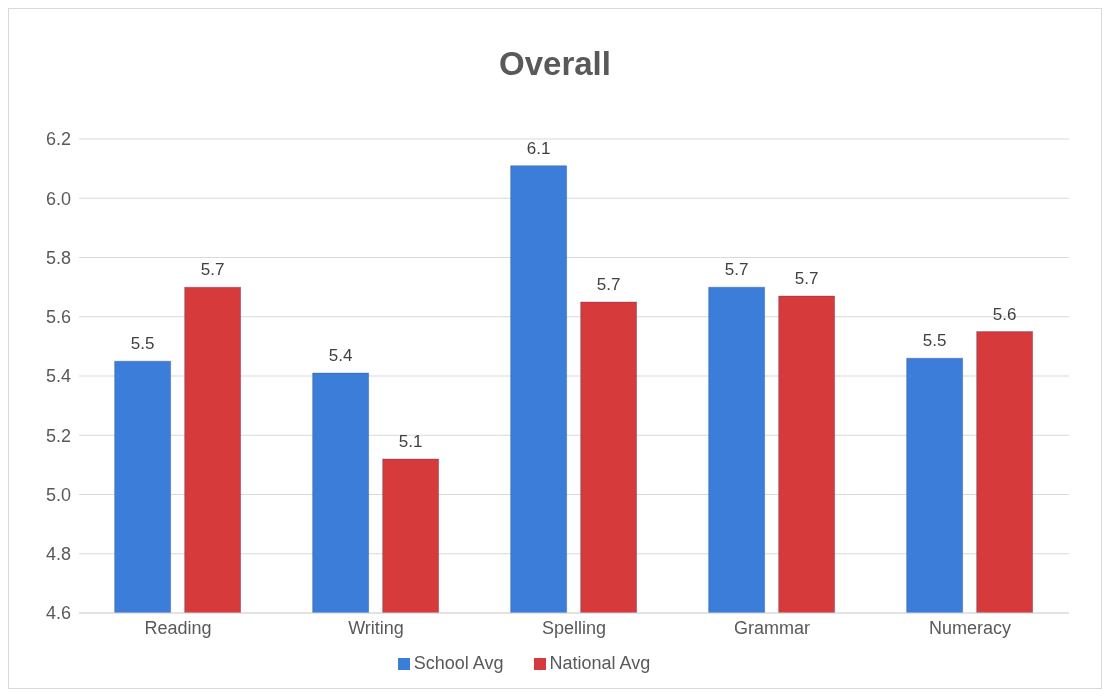  Describe the element at coordinates (340, 356) in the screenshot. I see `data-label: 5.4` at that location.